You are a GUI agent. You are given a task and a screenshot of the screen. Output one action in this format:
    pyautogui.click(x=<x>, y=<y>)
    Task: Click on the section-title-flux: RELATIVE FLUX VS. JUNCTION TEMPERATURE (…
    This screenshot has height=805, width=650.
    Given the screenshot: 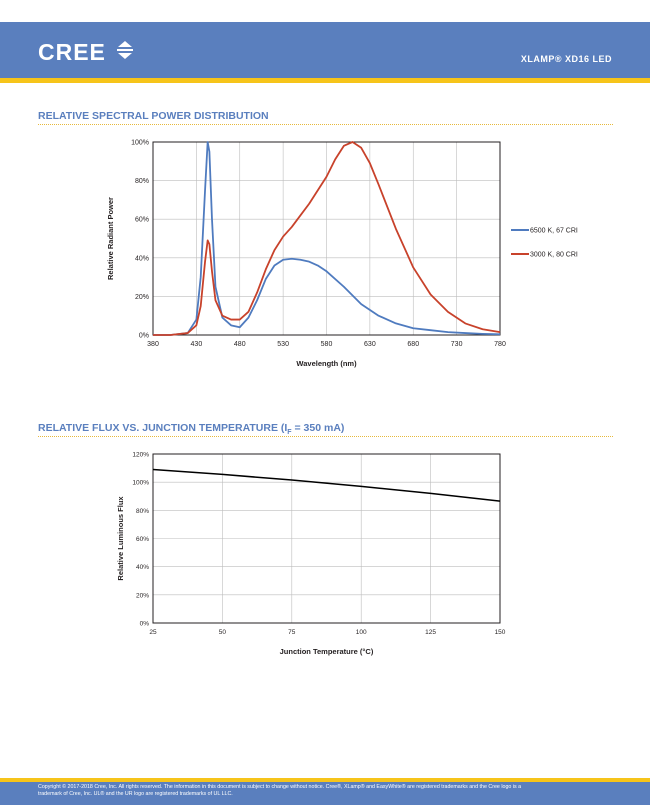 What is the action you would take?
    pyautogui.click(x=191, y=429)
    